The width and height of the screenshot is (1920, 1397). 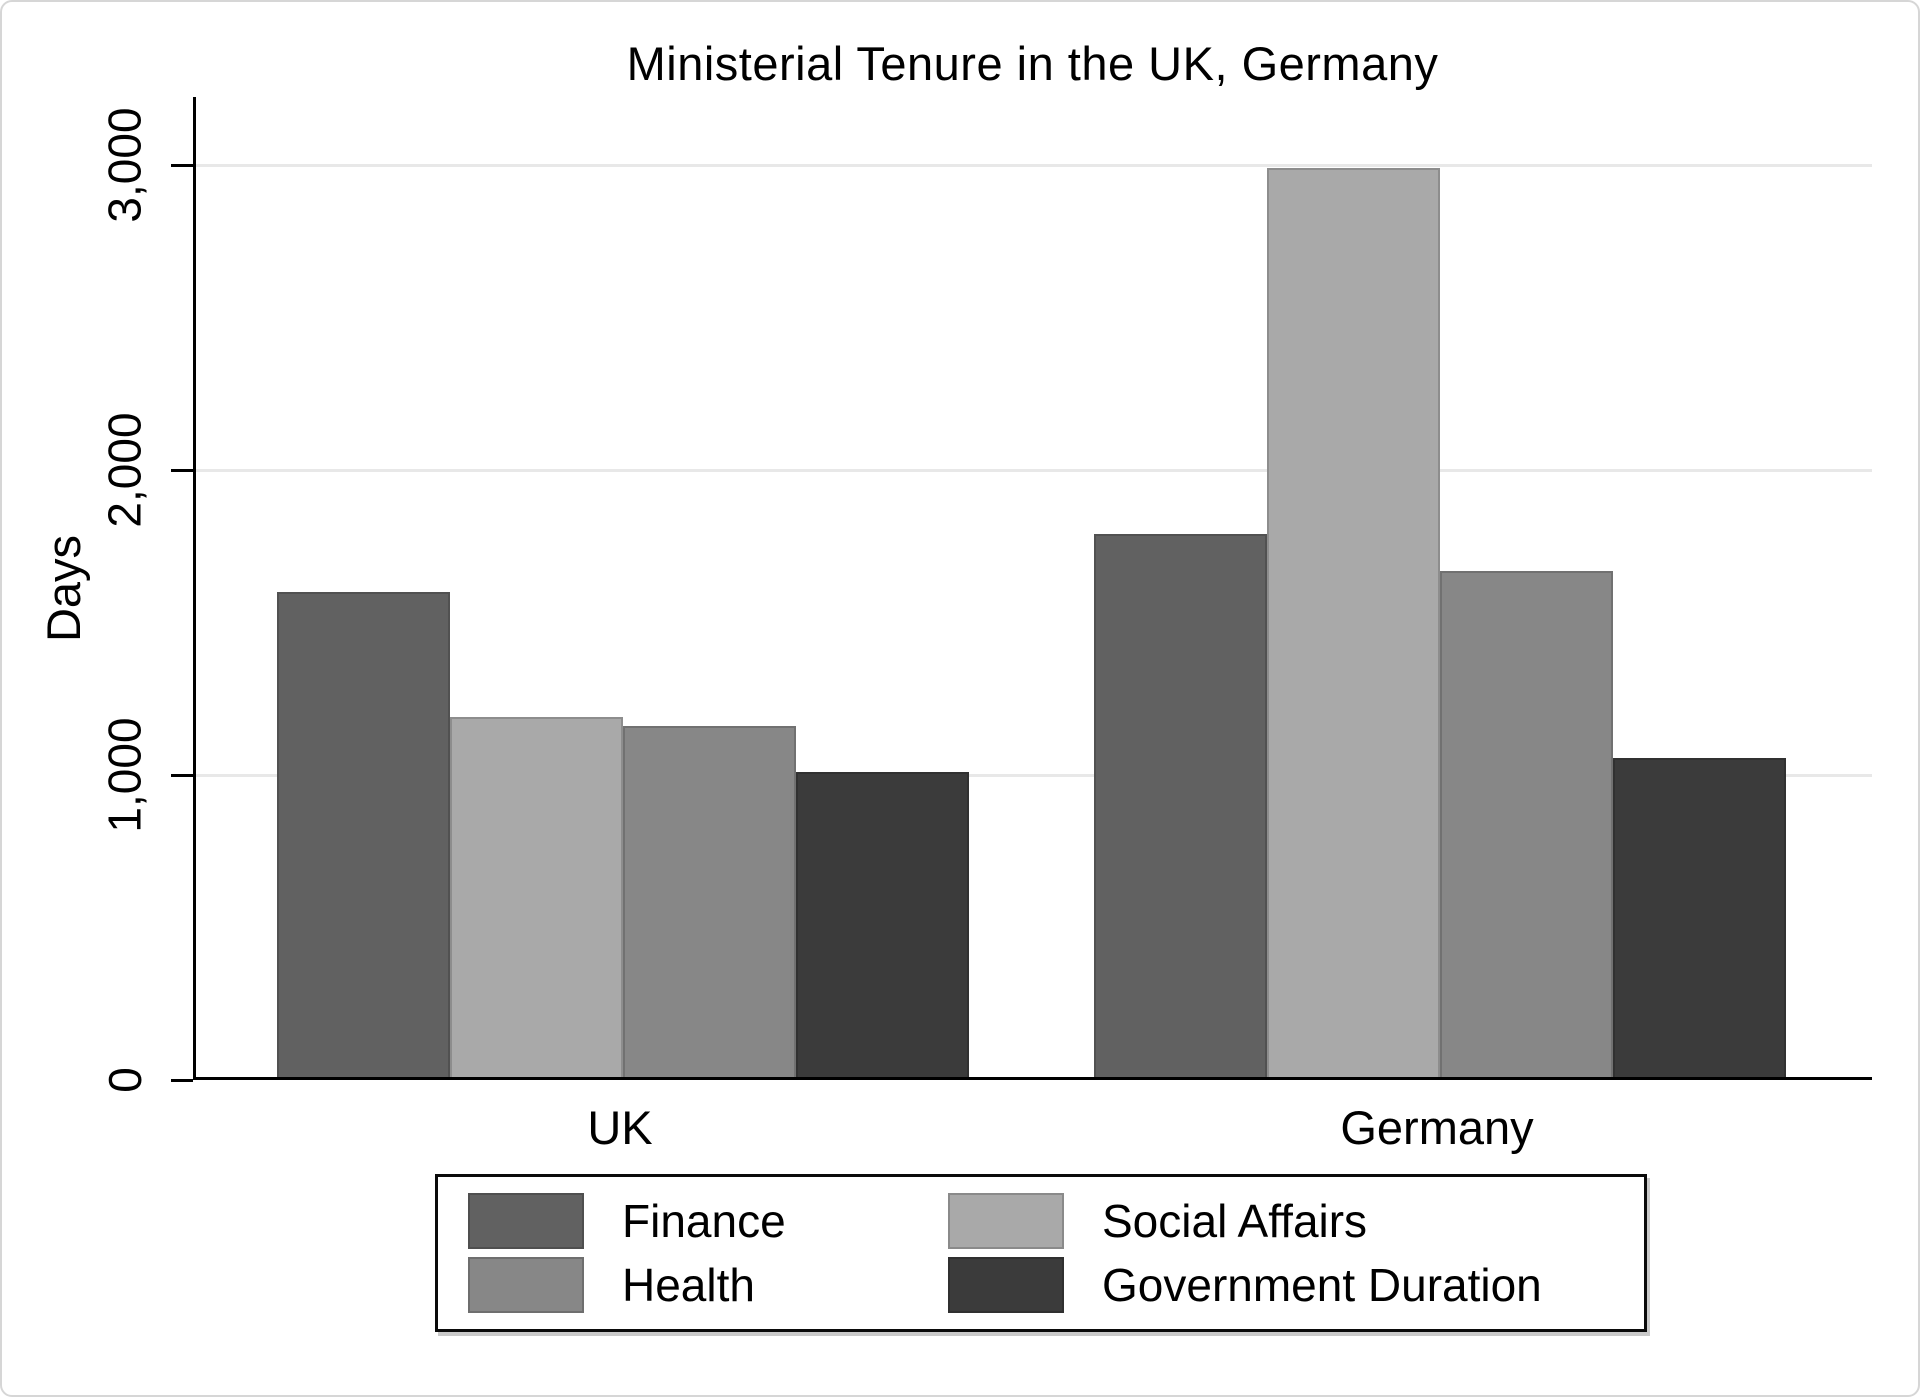 What do you see at coordinates (1235, 1221) in the screenshot?
I see `legend-label-social-affairs: Social Affairs` at bounding box center [1235, 1221].